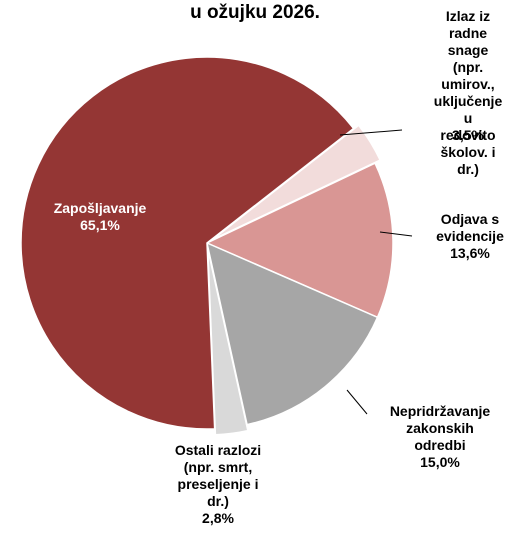 The image size is (528, 542). Describe the element at coordinates (470, 227) in the screenshot. I see `slice-label: Odjava s evidencije` at that location.